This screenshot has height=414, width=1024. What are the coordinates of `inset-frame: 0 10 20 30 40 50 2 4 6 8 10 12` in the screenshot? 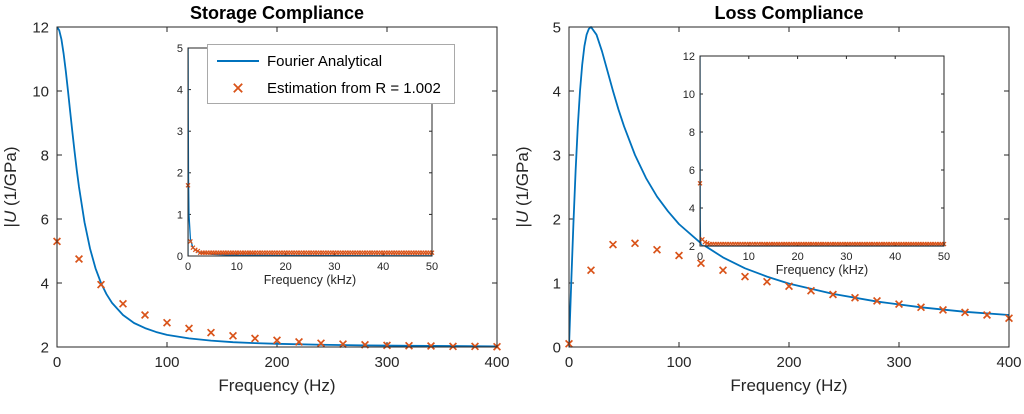 It's located at (816, 157).